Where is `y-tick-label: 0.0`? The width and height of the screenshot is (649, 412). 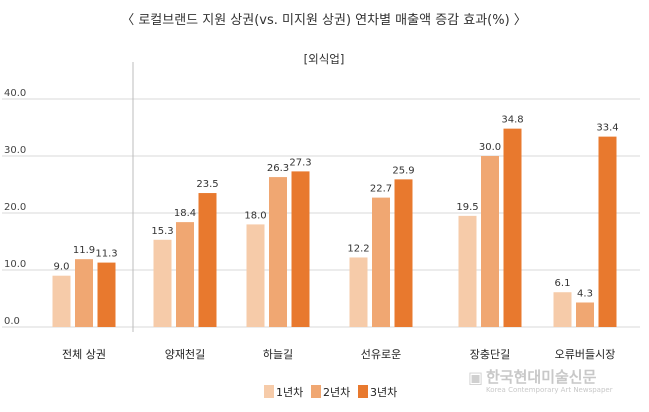
y-tick-label: 0.0 is located at coordinates (12, 321).